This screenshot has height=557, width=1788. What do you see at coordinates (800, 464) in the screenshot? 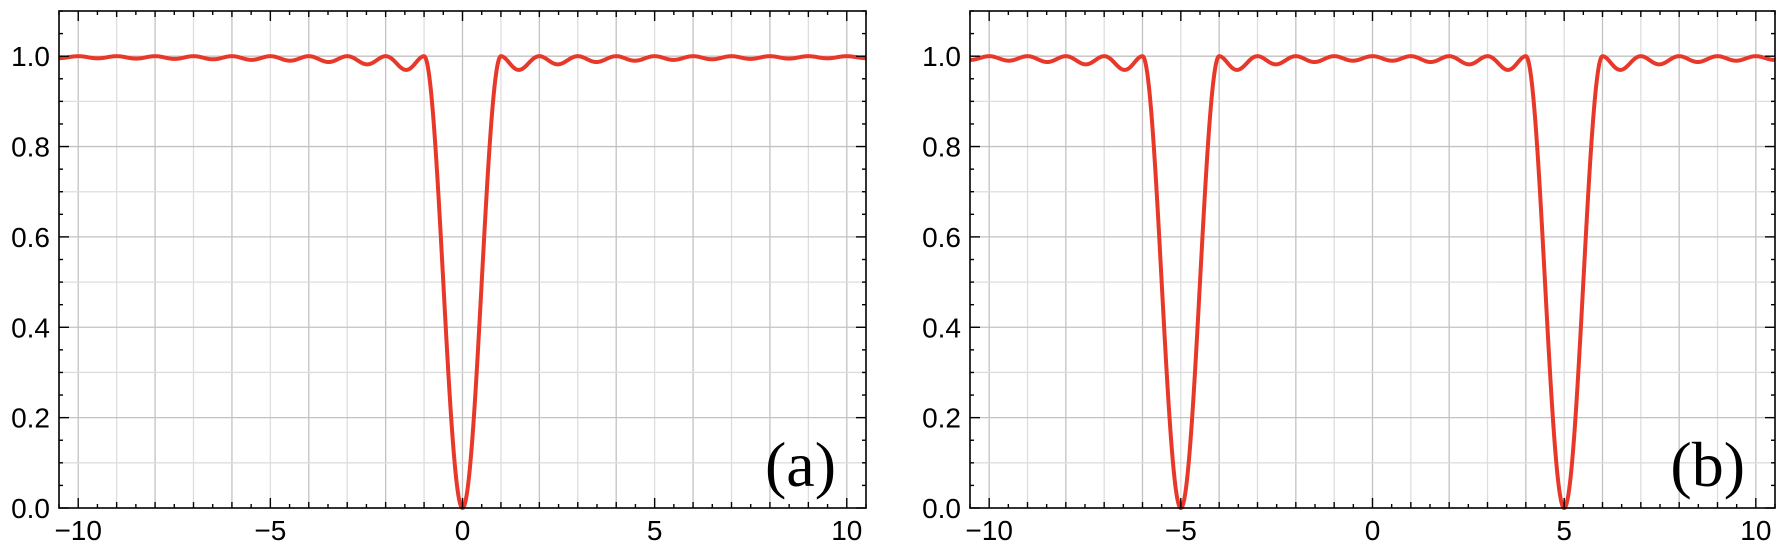
I see `panel-label: (a)` at bounding box center [800, 464].